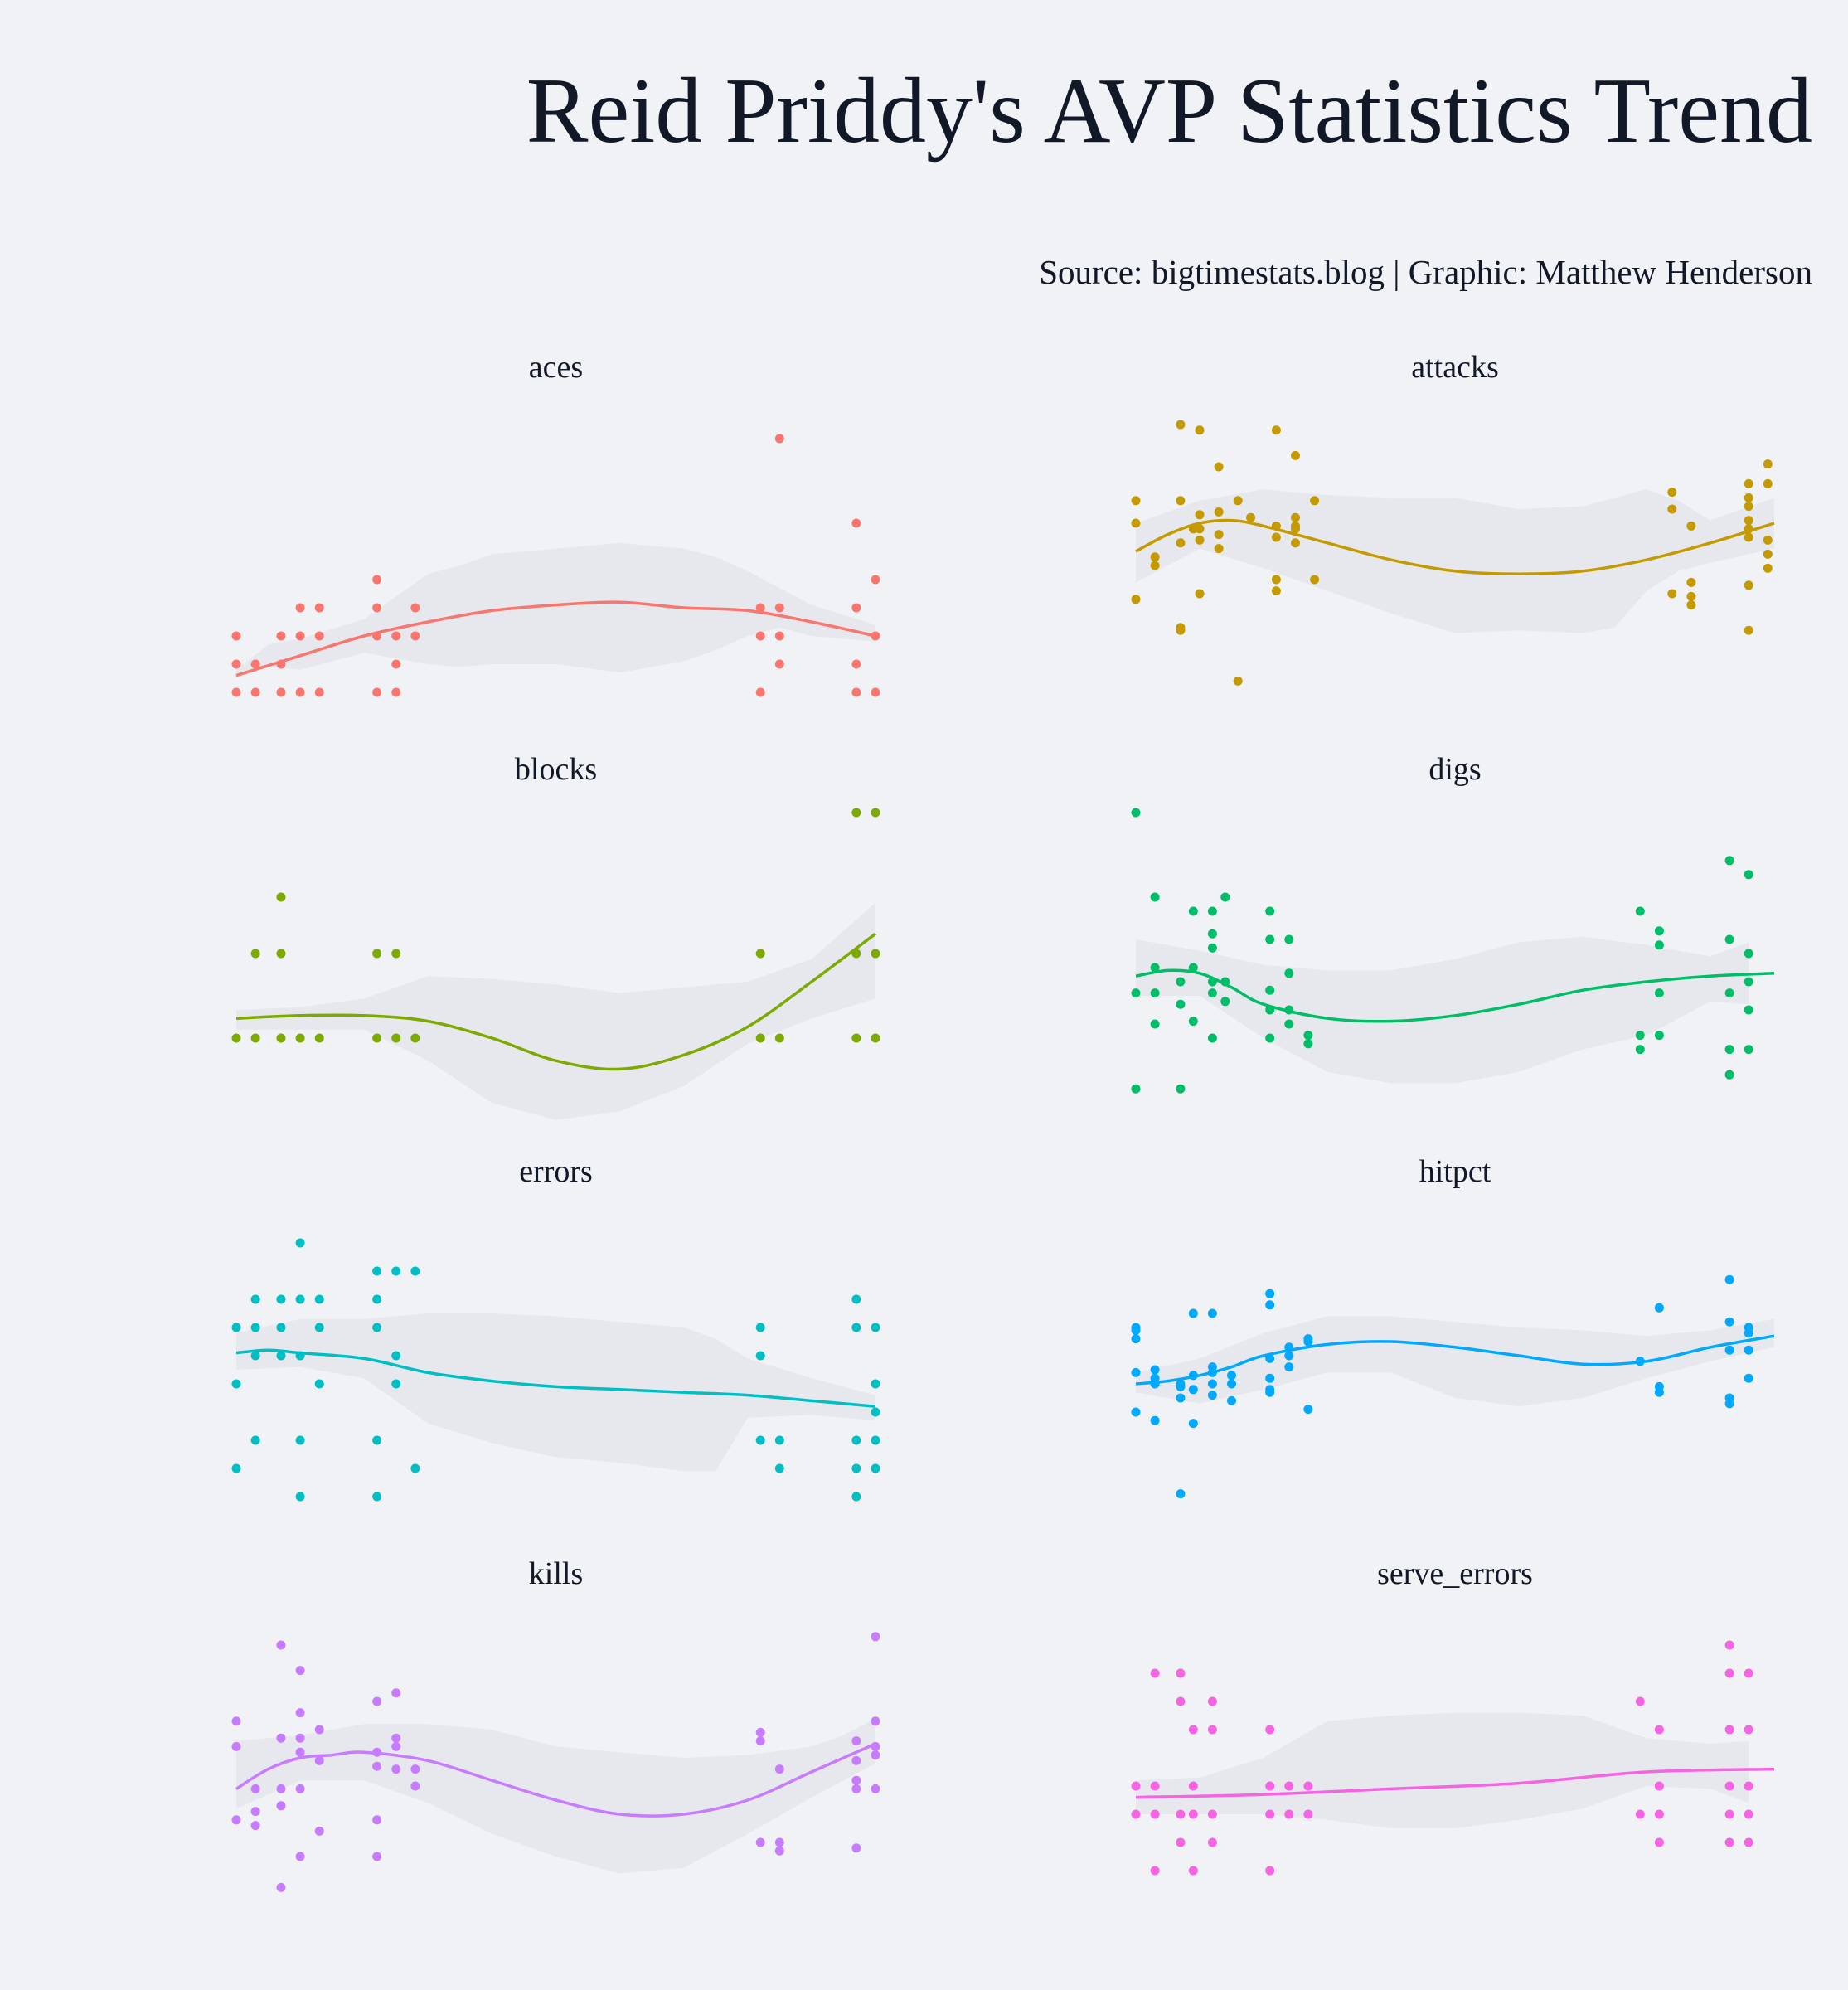 Image resolution: width=1848 pixels, height=1990 pixels. Describe the element at coordinates (556, 1171) in the screenshot. I see `facet-title: errors` at that location.